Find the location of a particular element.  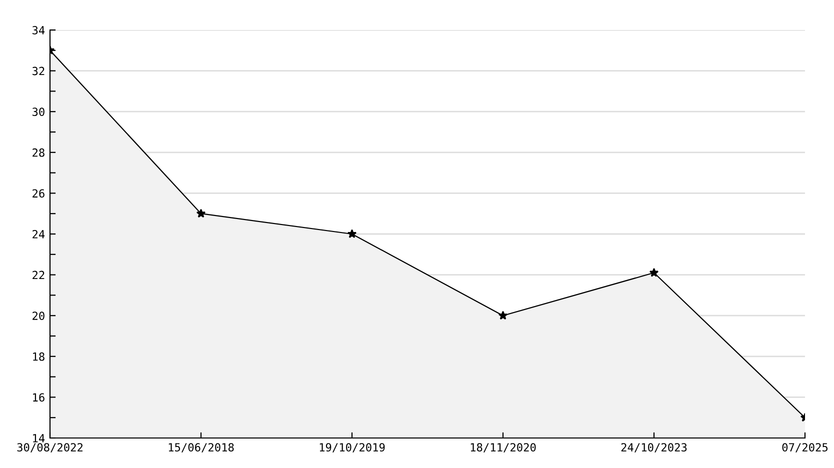

y-tick-label: 26 is located at coordinates (38, 193).